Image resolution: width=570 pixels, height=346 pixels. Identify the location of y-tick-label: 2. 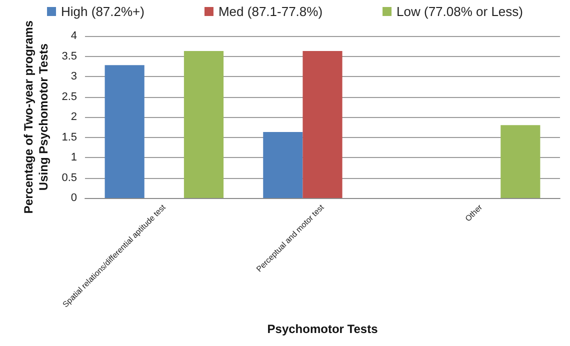
(73, 117).